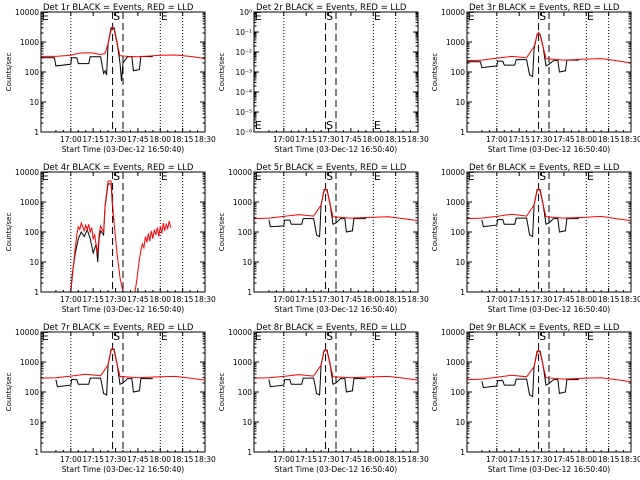 This screenshot has height=480, width=640. I want to click on marker-label-low-e: E, so click(258, 125).